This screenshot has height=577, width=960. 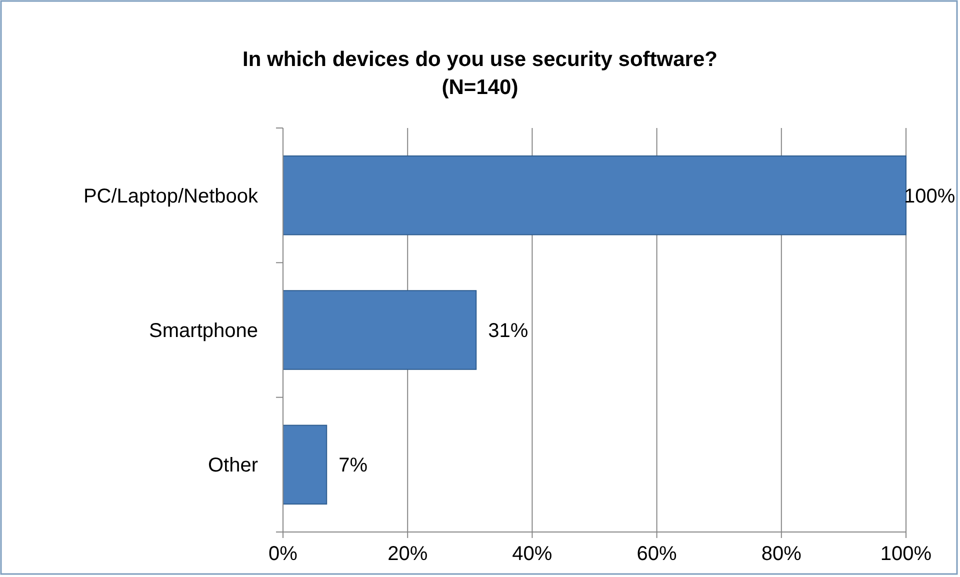 I want to click on y-tick-label: Smartphone, so click(x=203, y=331).